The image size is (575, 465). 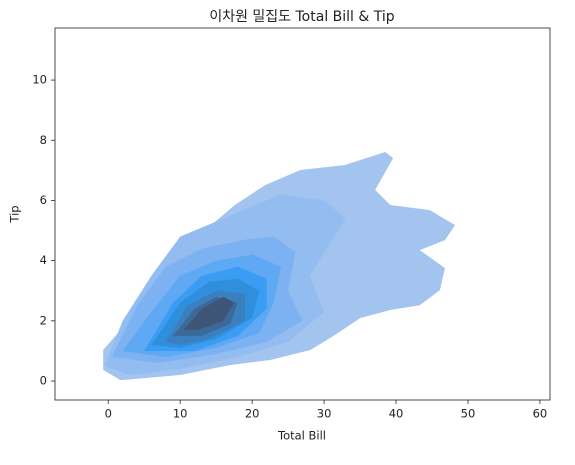 What do you see at coordinates (468, 414) in the screenshot?
I see `x-tick-label: 50` at bounding box center [468, 414].